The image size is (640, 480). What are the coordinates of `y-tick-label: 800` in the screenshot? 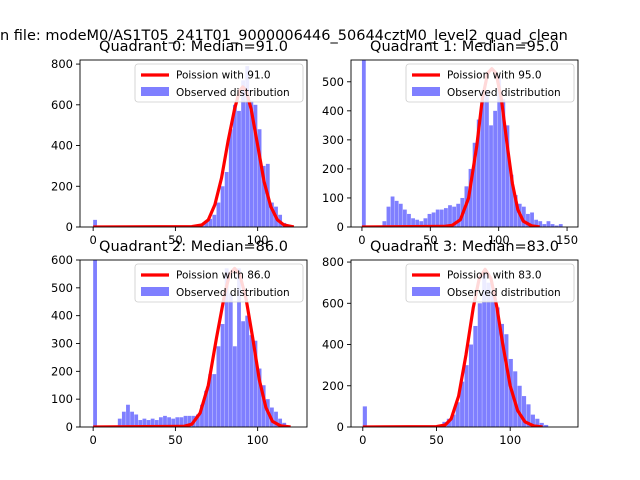 It's located at (62, 64).